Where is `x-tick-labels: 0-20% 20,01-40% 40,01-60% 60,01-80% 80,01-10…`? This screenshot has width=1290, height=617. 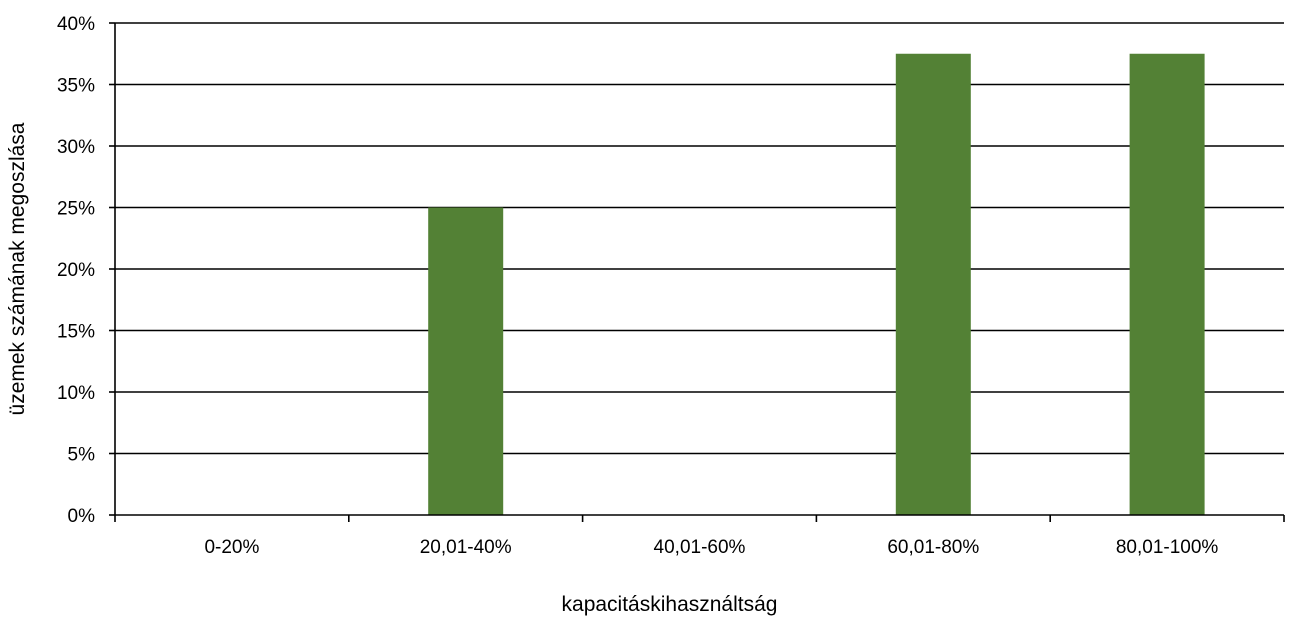
x-tick-labels: 0-20% 20,01-40% 40,01-60% 60,01-80% 80,01-10… is located at coordinates (711, 547).